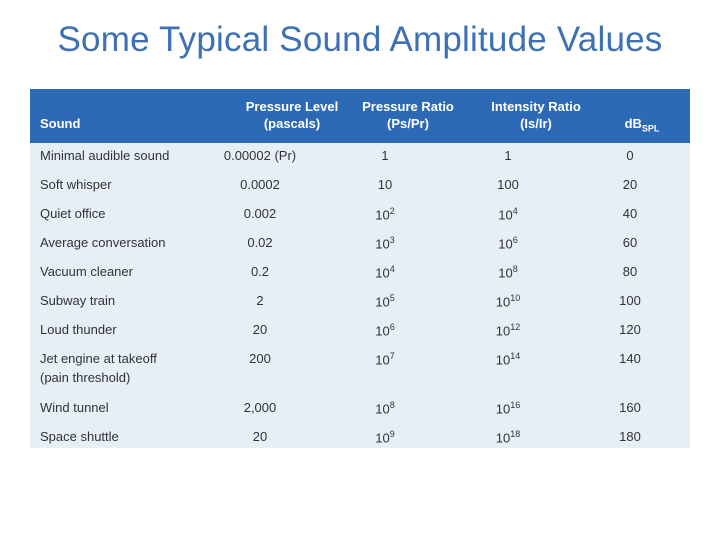  I want to click on cell-sound: Vacuum cleaner, so click(86, 271).